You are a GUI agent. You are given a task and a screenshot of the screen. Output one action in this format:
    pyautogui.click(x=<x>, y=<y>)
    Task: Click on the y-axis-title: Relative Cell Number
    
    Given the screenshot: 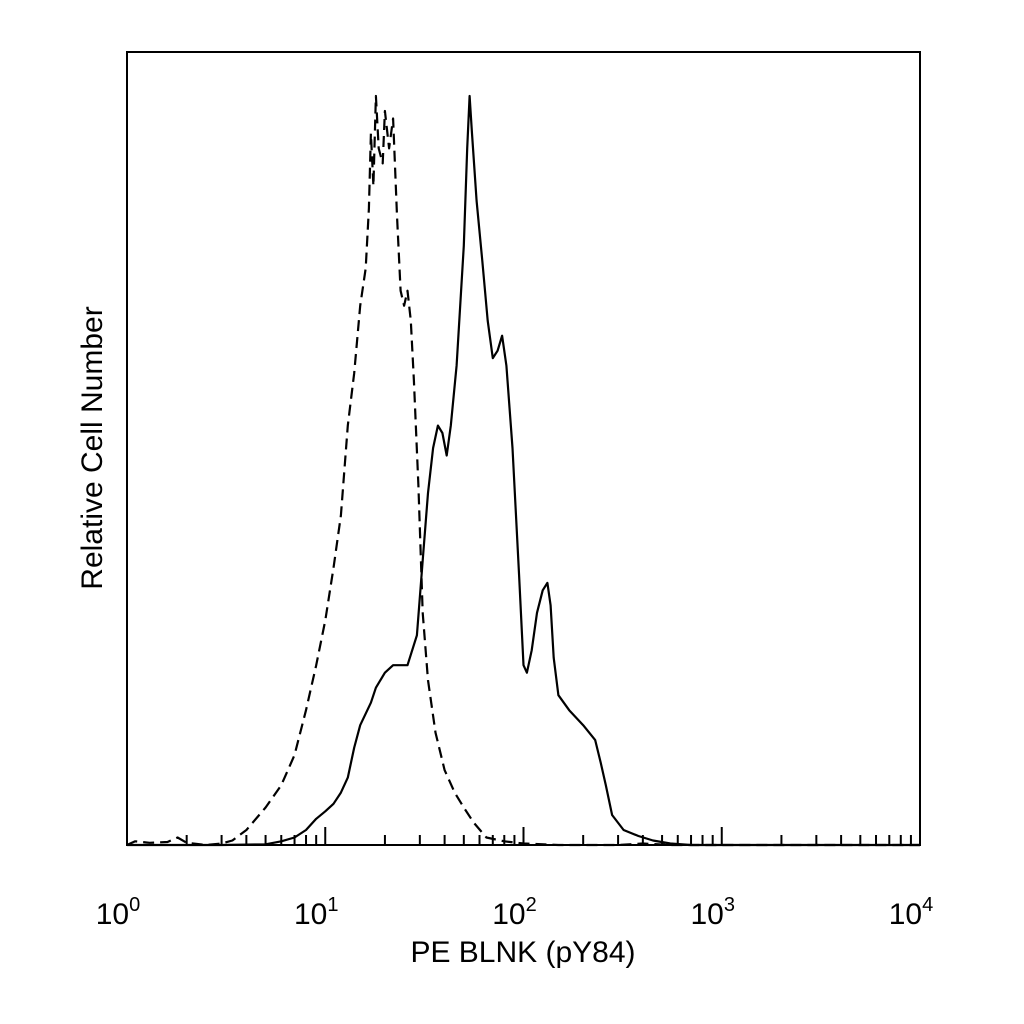 What is the action you would take?
    pyautogui.click(x=92, y=447)
    